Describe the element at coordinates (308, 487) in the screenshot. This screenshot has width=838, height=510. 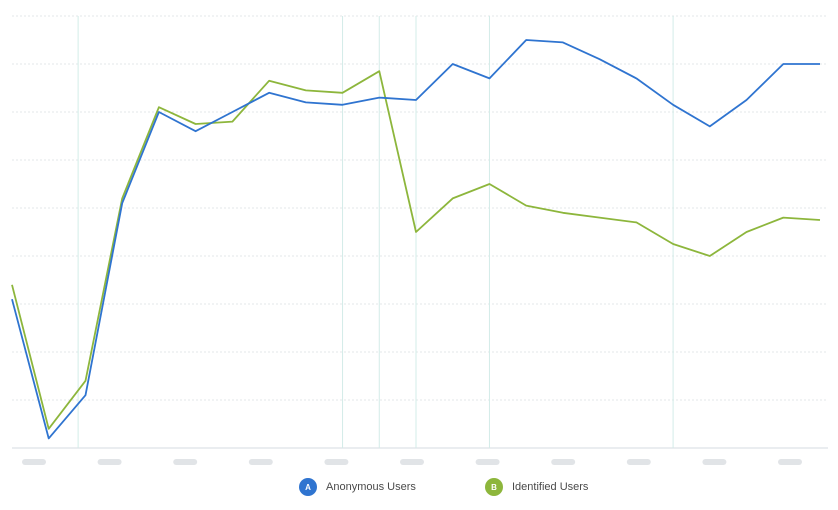
I see `legend-badge-a: A` at that location.